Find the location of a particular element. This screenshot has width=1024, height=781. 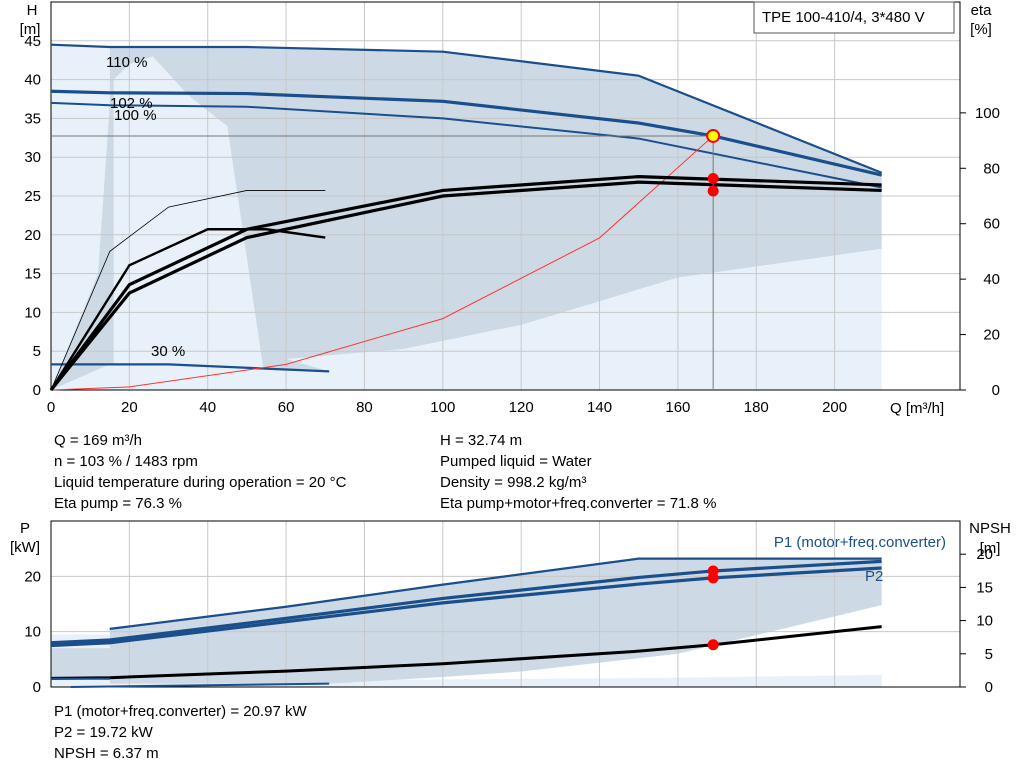

y-right-unit: [%] is located at coordinates (981, 29).